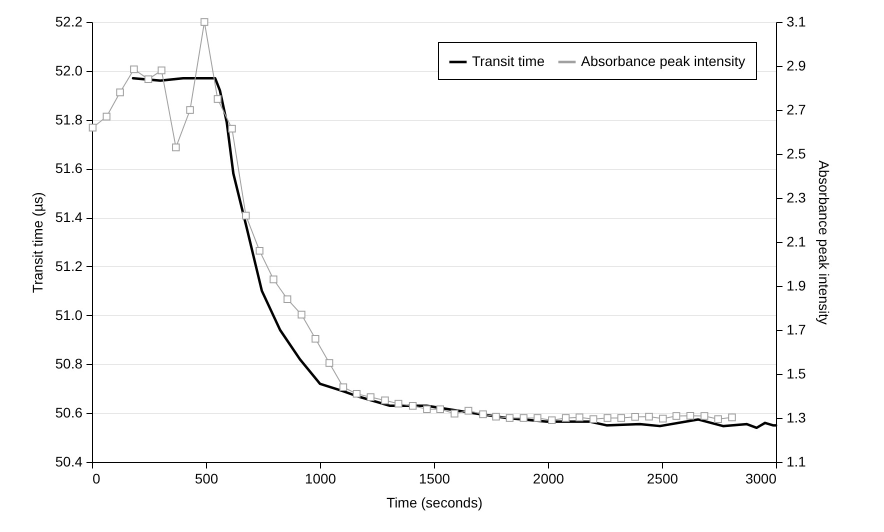  I want to click on y2-tick-label: 3.1, so click(796, 22).